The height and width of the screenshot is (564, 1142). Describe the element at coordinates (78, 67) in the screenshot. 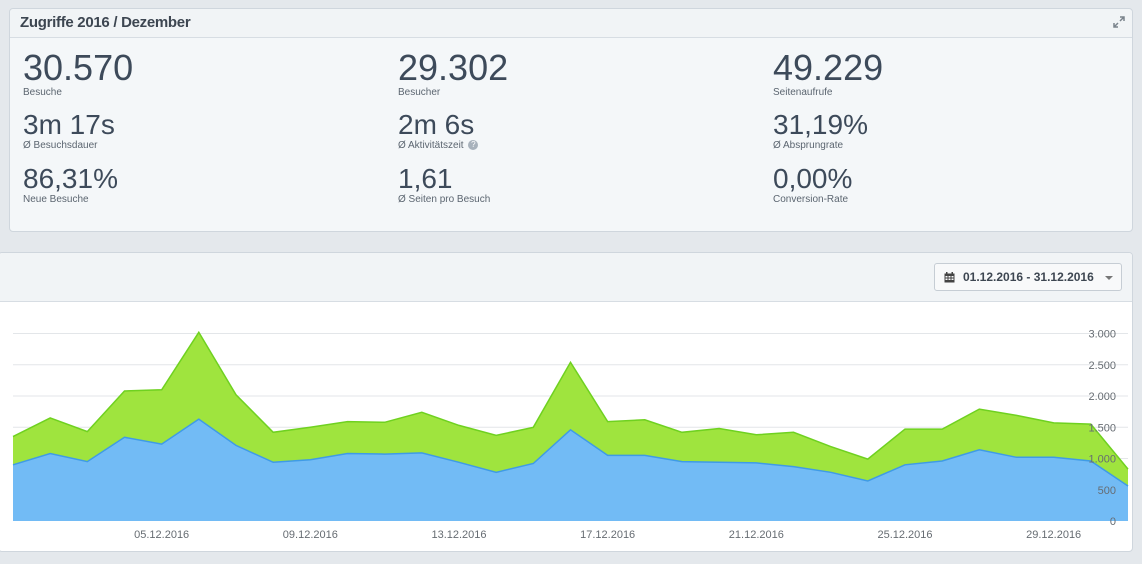

I see `stat-value: 30.570` at that location.